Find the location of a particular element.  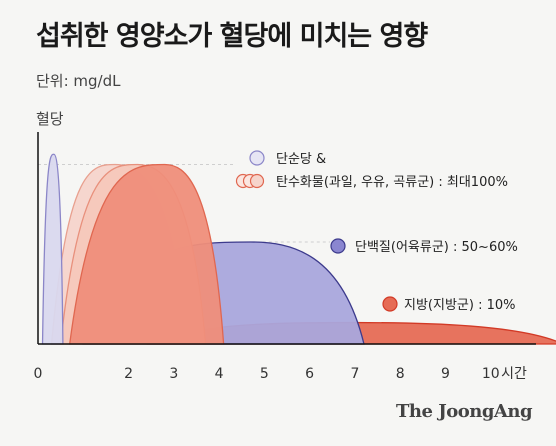

x-tick-label: 6 is located at coordinates (309, 374).